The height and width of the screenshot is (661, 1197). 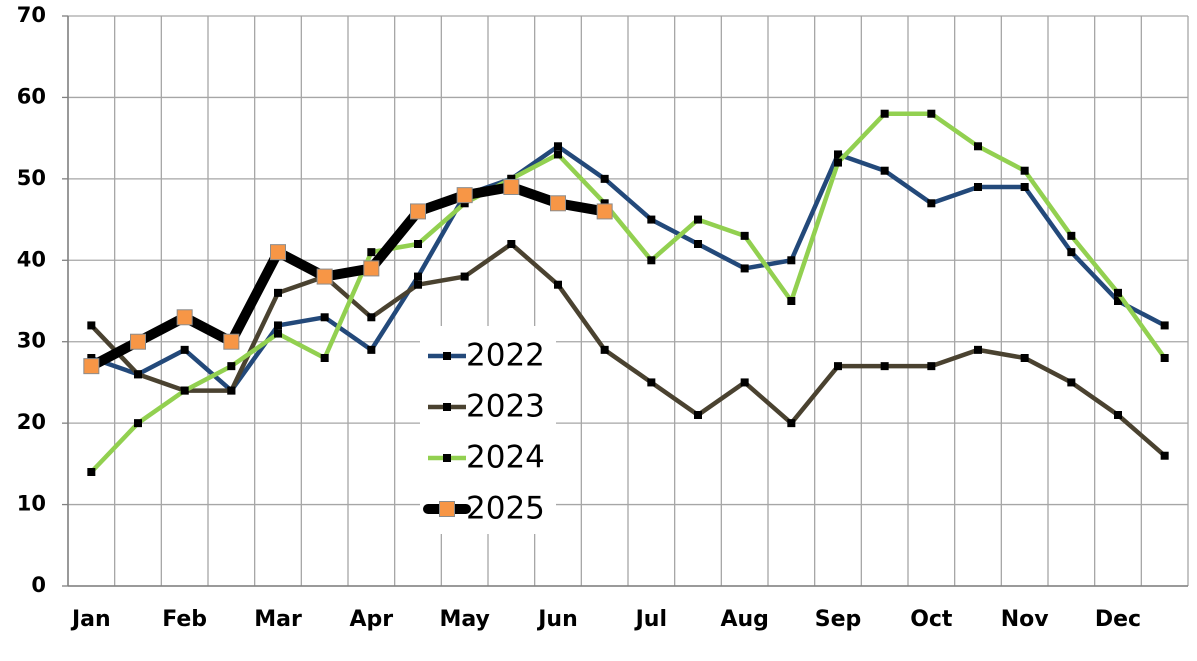 I want to click on x-tick-label: Jul, so click(x=650, y=619).